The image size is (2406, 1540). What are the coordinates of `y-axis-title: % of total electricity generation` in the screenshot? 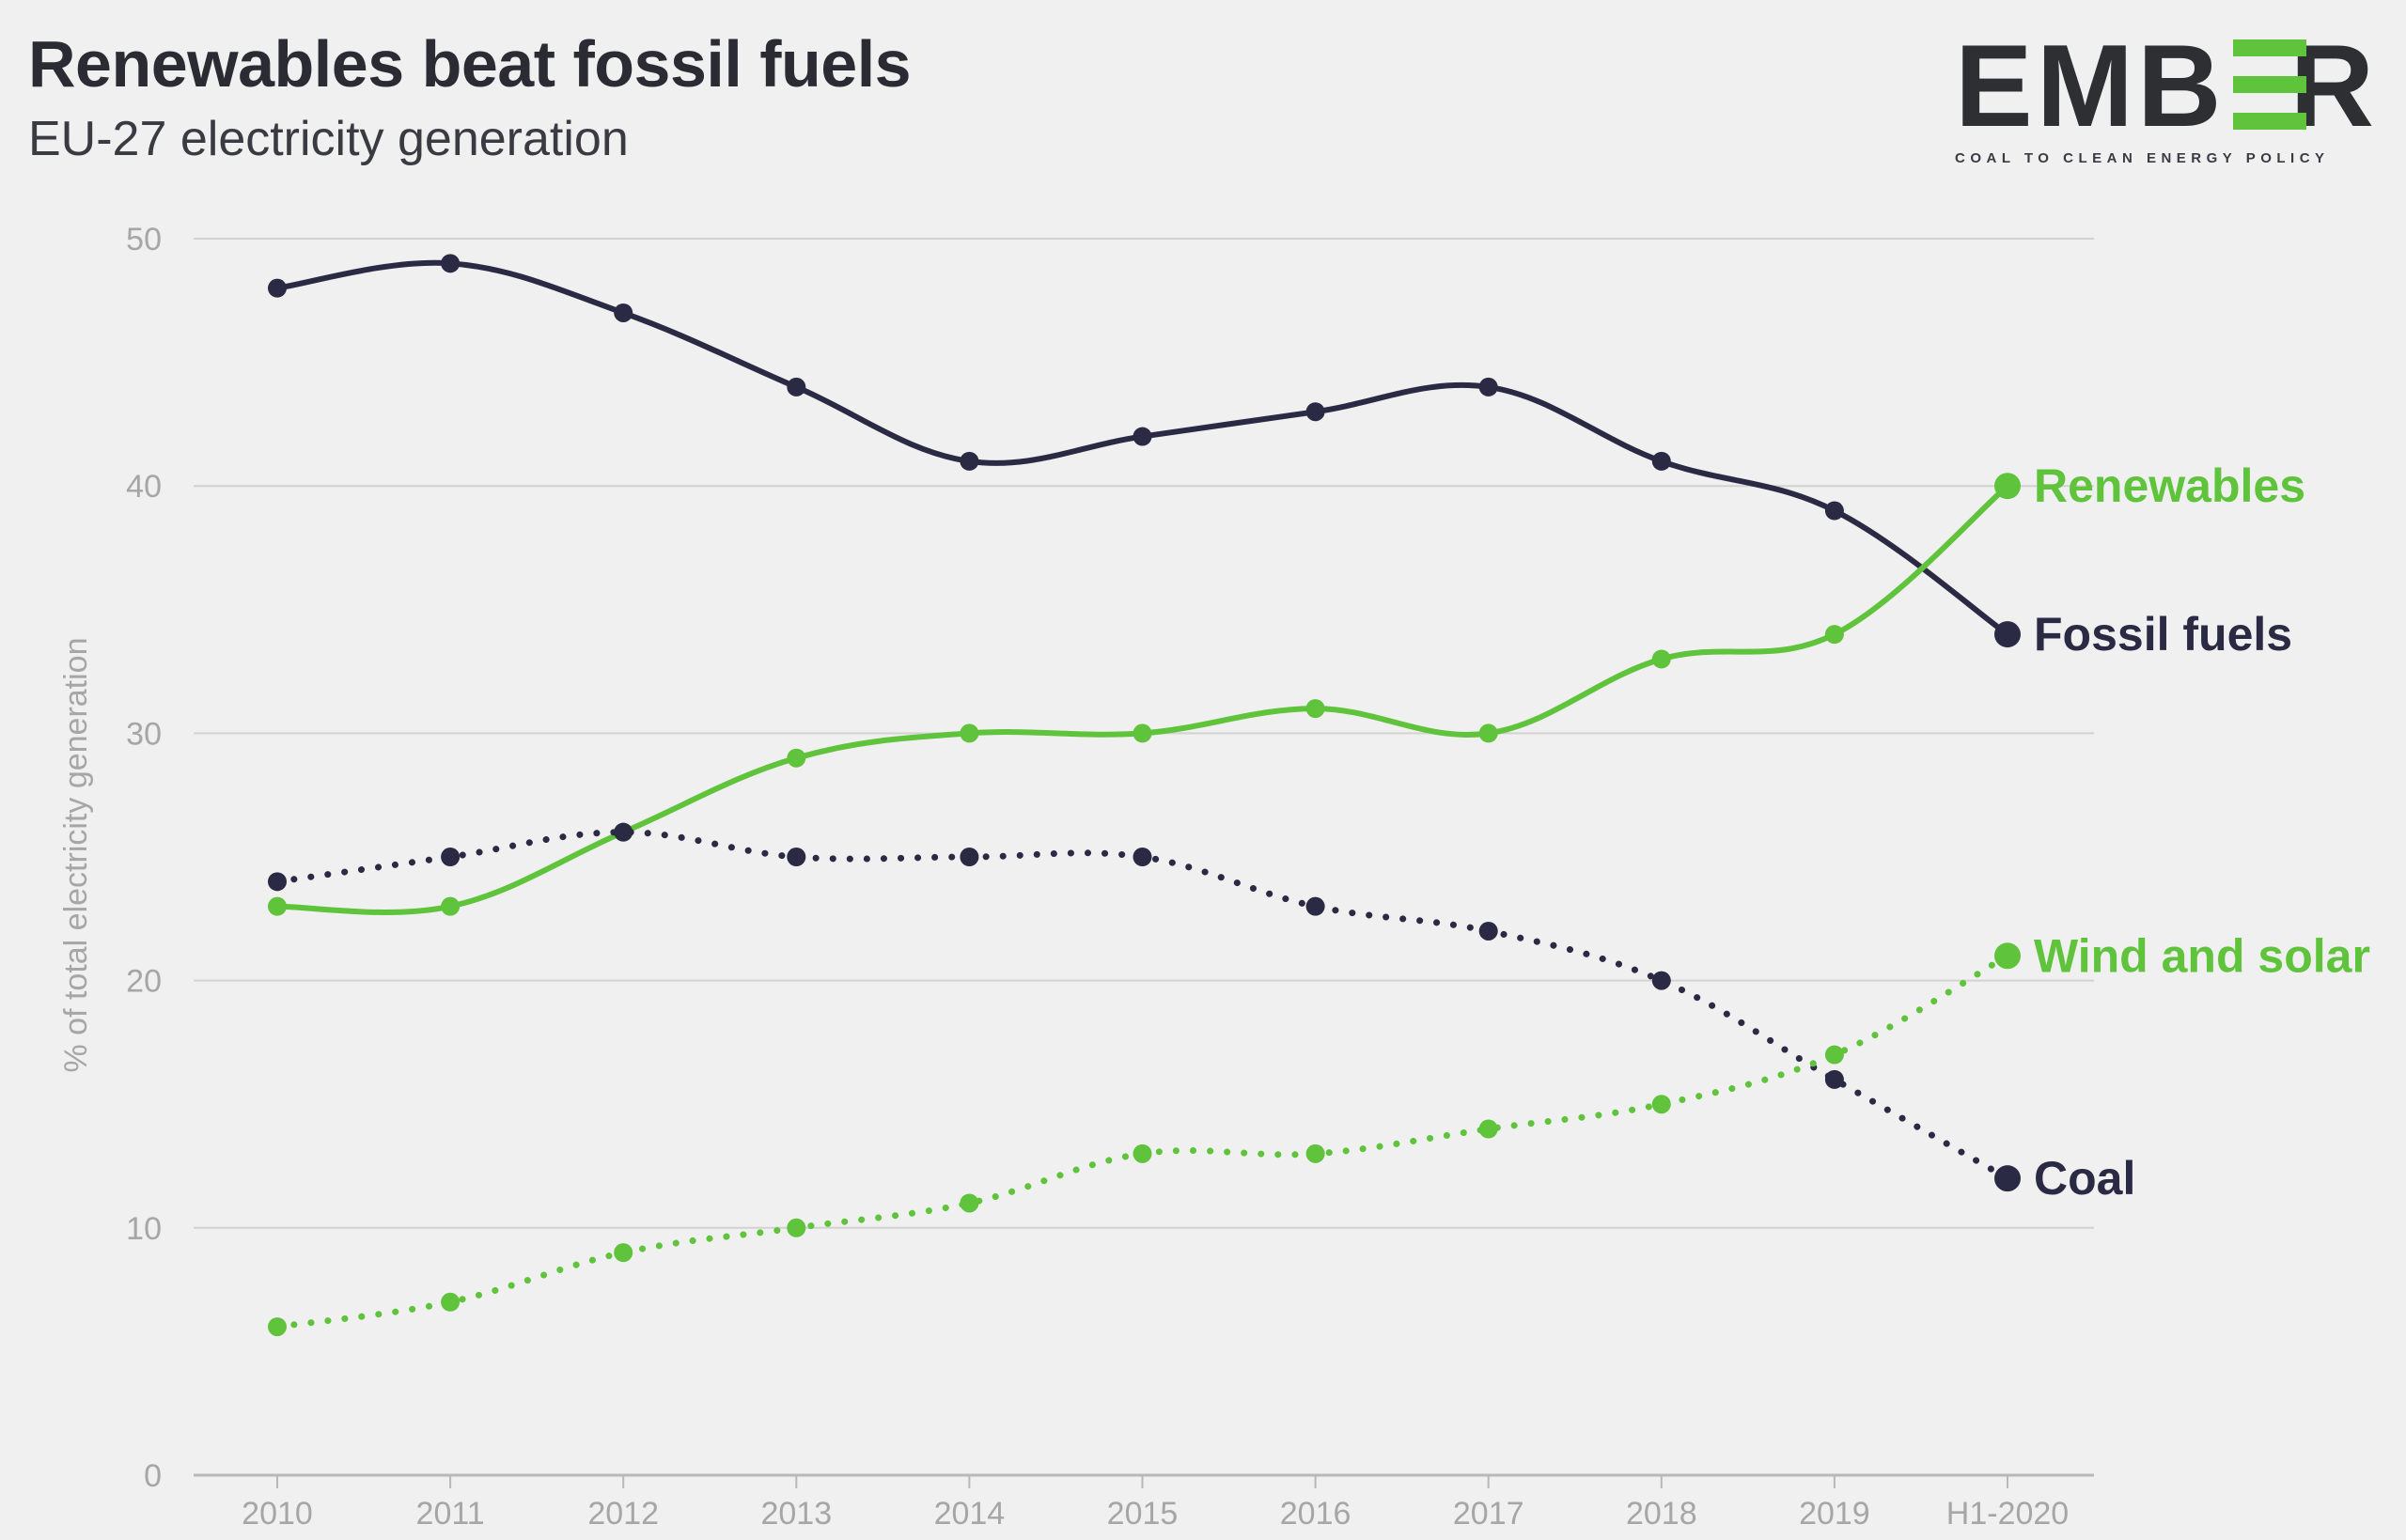 It's located at (76, 854).